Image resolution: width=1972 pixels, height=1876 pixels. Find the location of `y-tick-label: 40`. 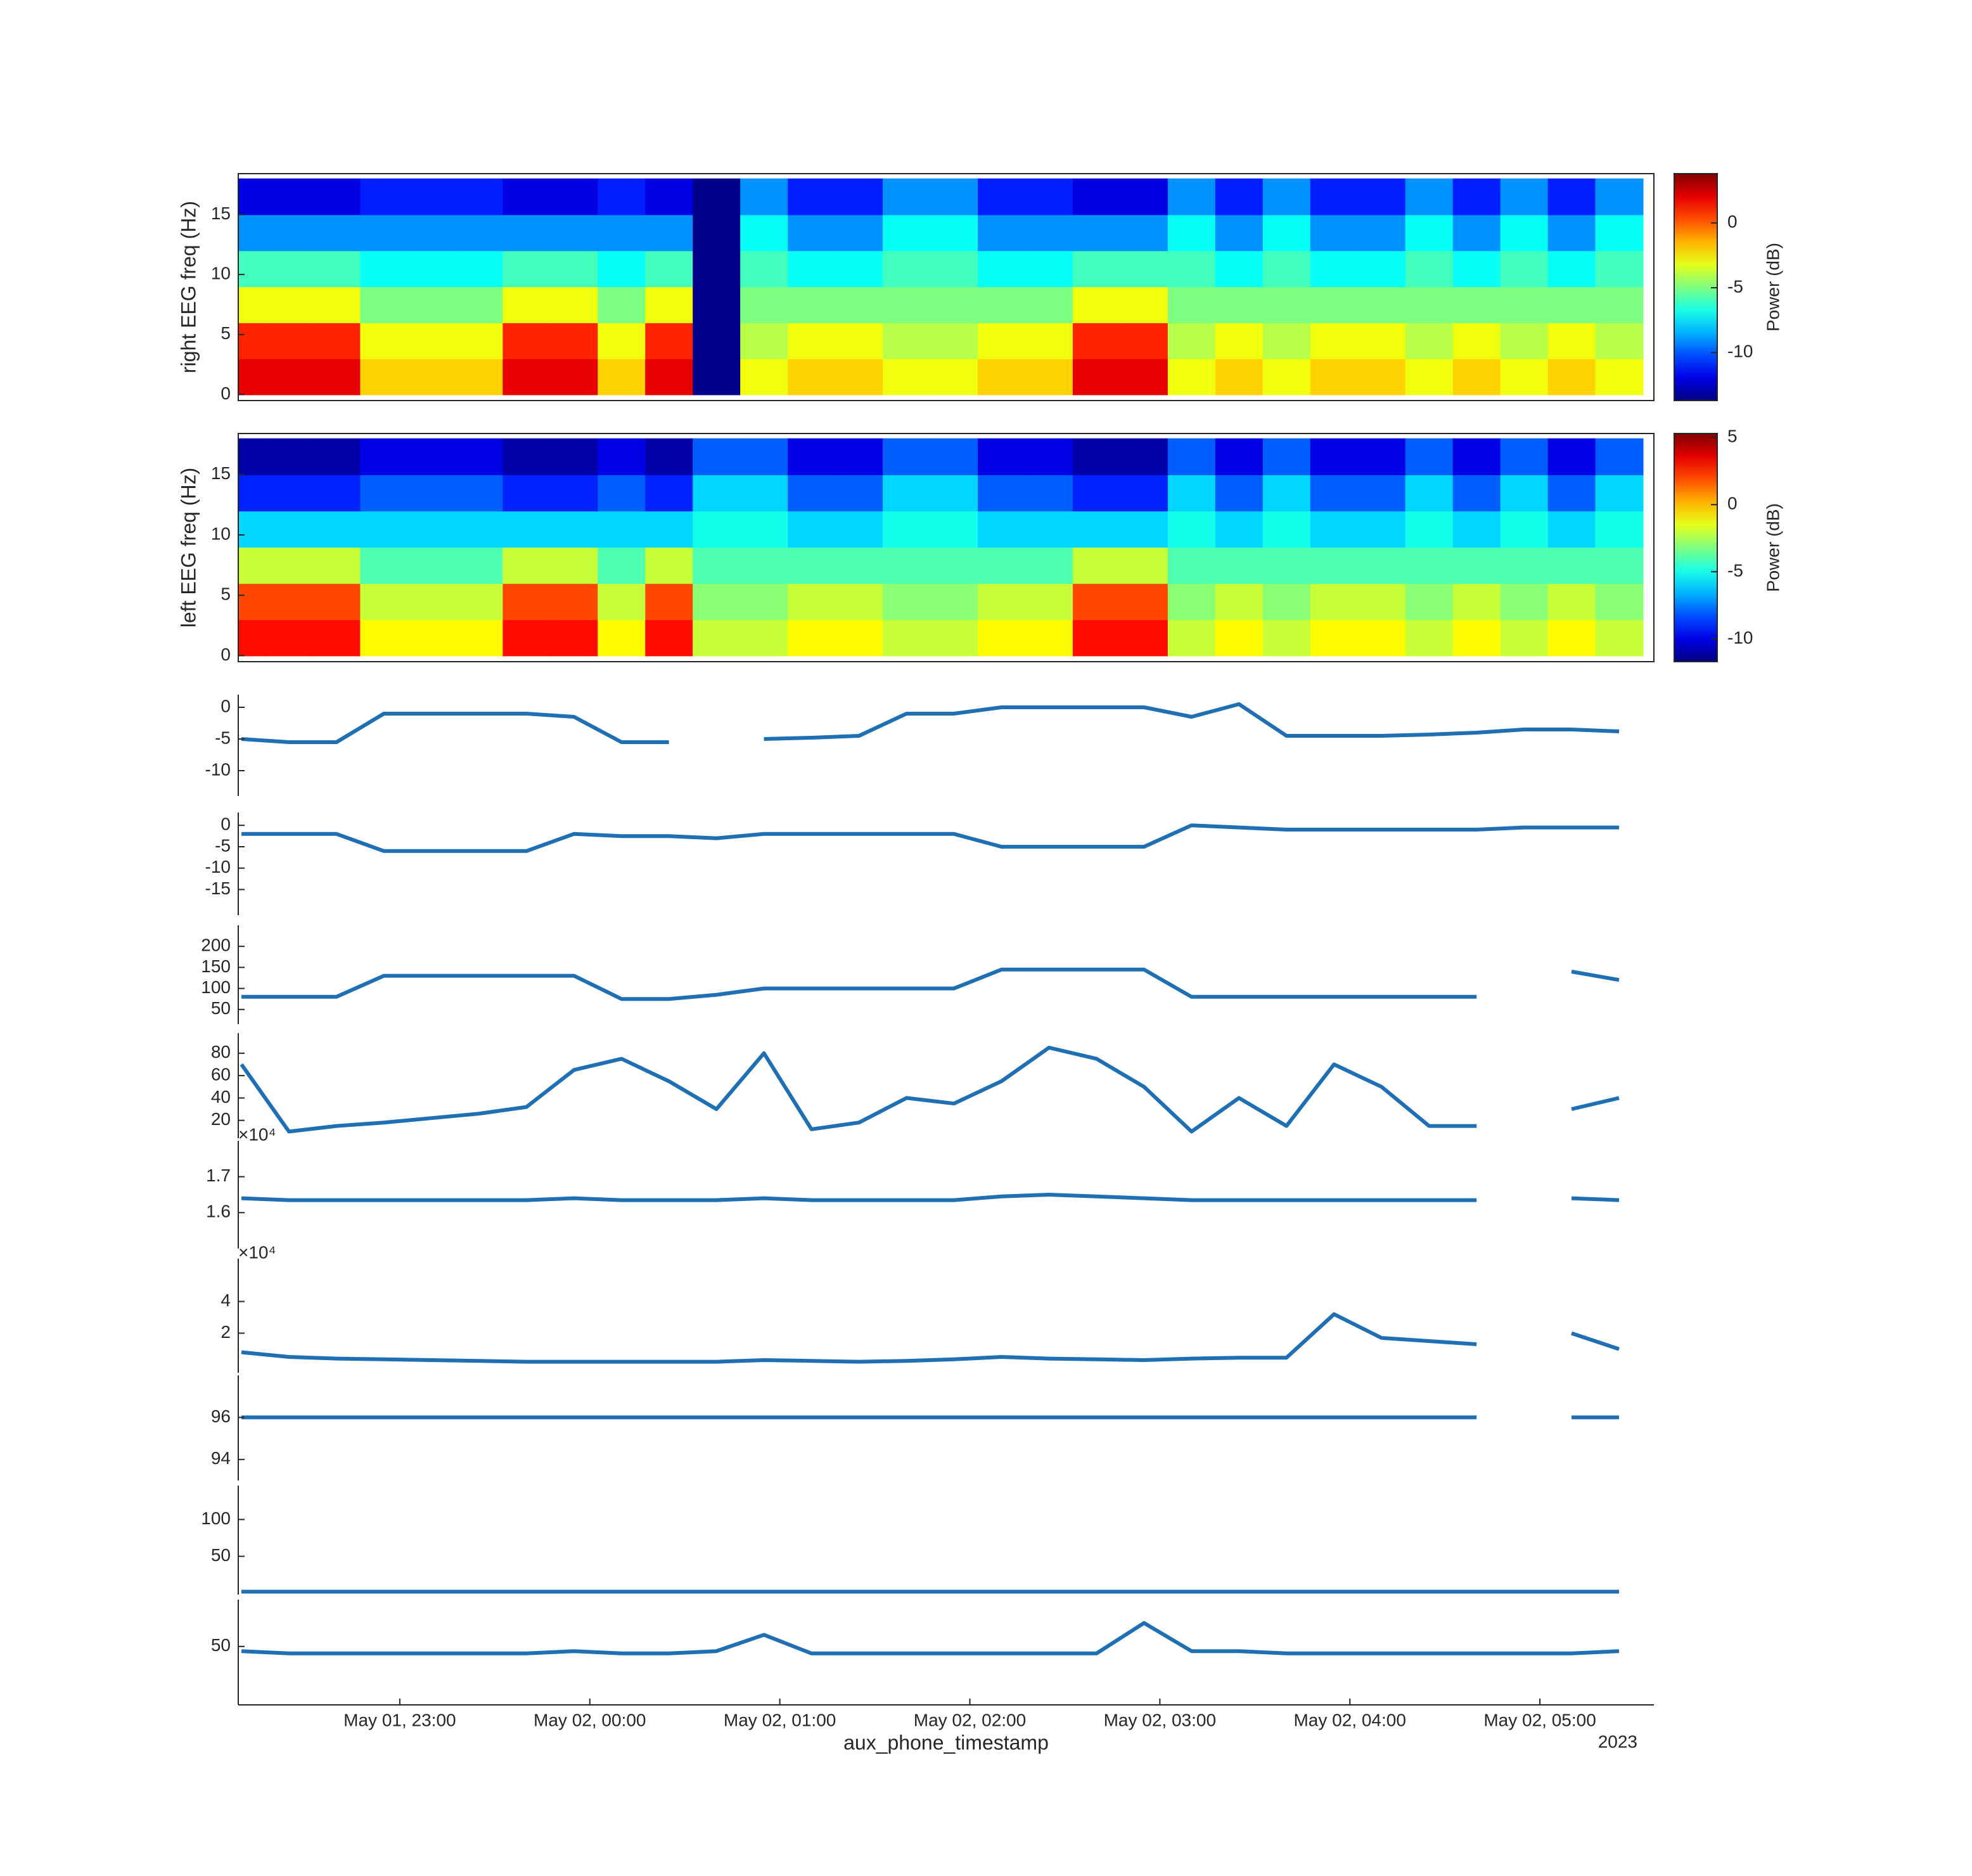

y-tick-label: 40 is located at coordinates (221, 1097).